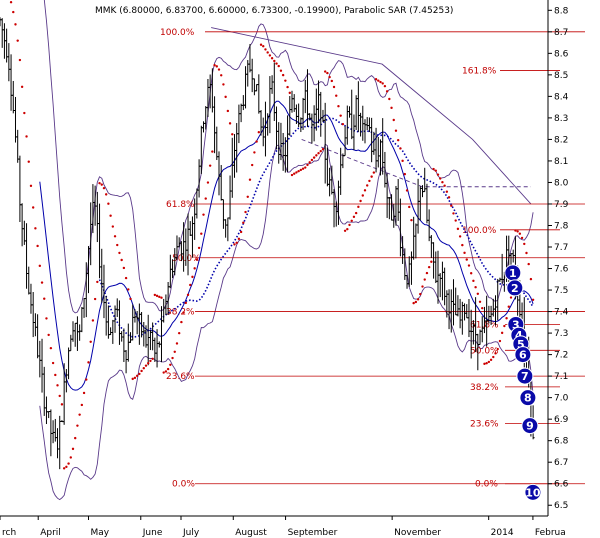 This screenshot has width=600, height=538. Describe the element at coordinates (561, 76) in the screenshot. I see `price-tick-label: 8.5` at that location.